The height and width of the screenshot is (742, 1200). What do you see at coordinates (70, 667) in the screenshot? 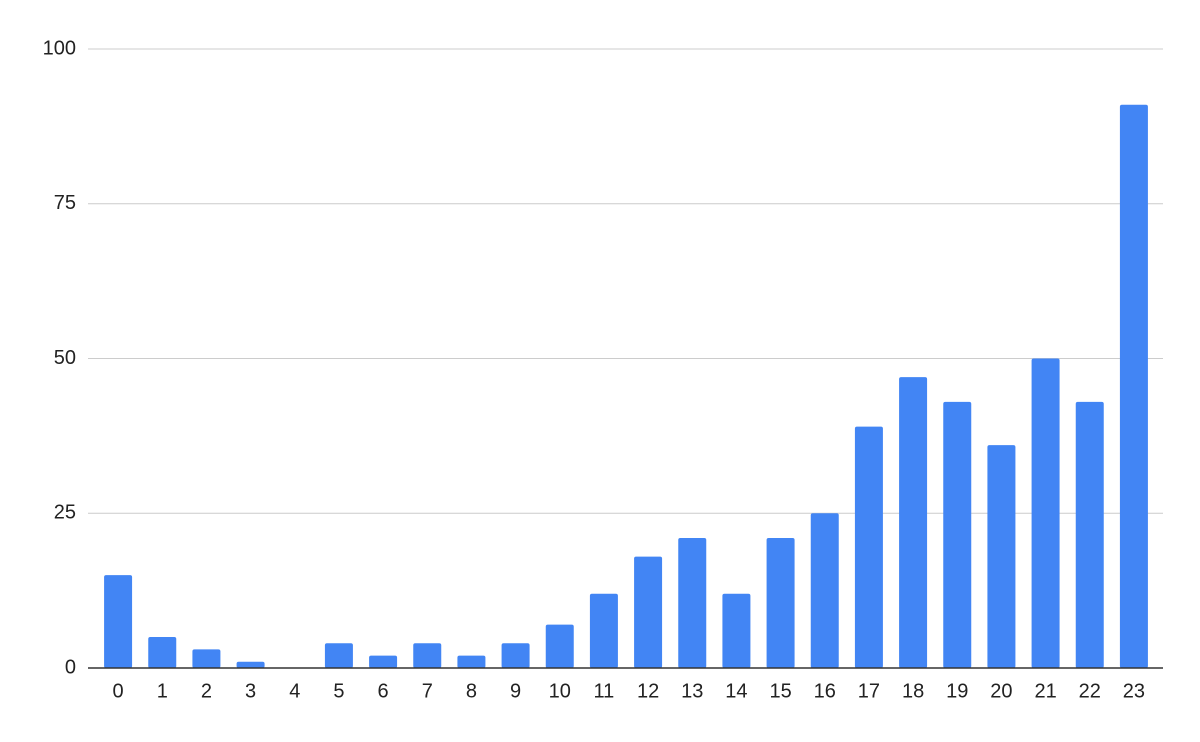
I see `y-tick-label: 0` at bounding box center [70, 667].